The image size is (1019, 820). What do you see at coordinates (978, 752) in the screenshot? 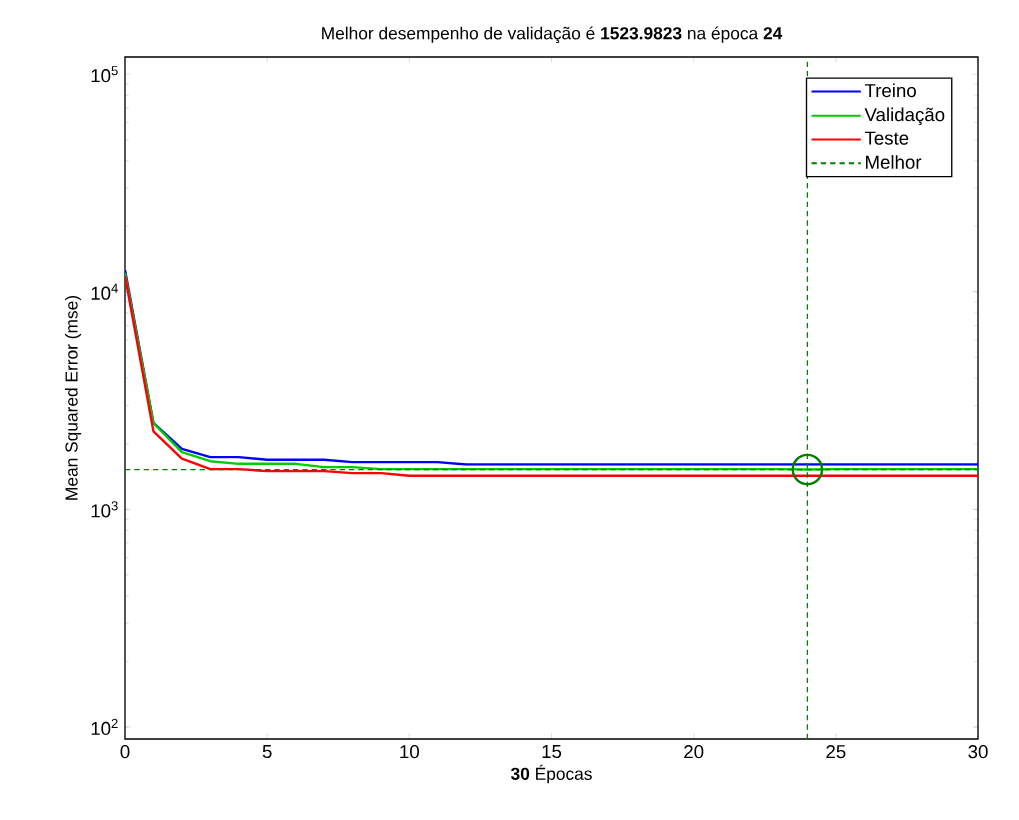
I see `x-tick-label: 30` at bounding box center [978, 752].